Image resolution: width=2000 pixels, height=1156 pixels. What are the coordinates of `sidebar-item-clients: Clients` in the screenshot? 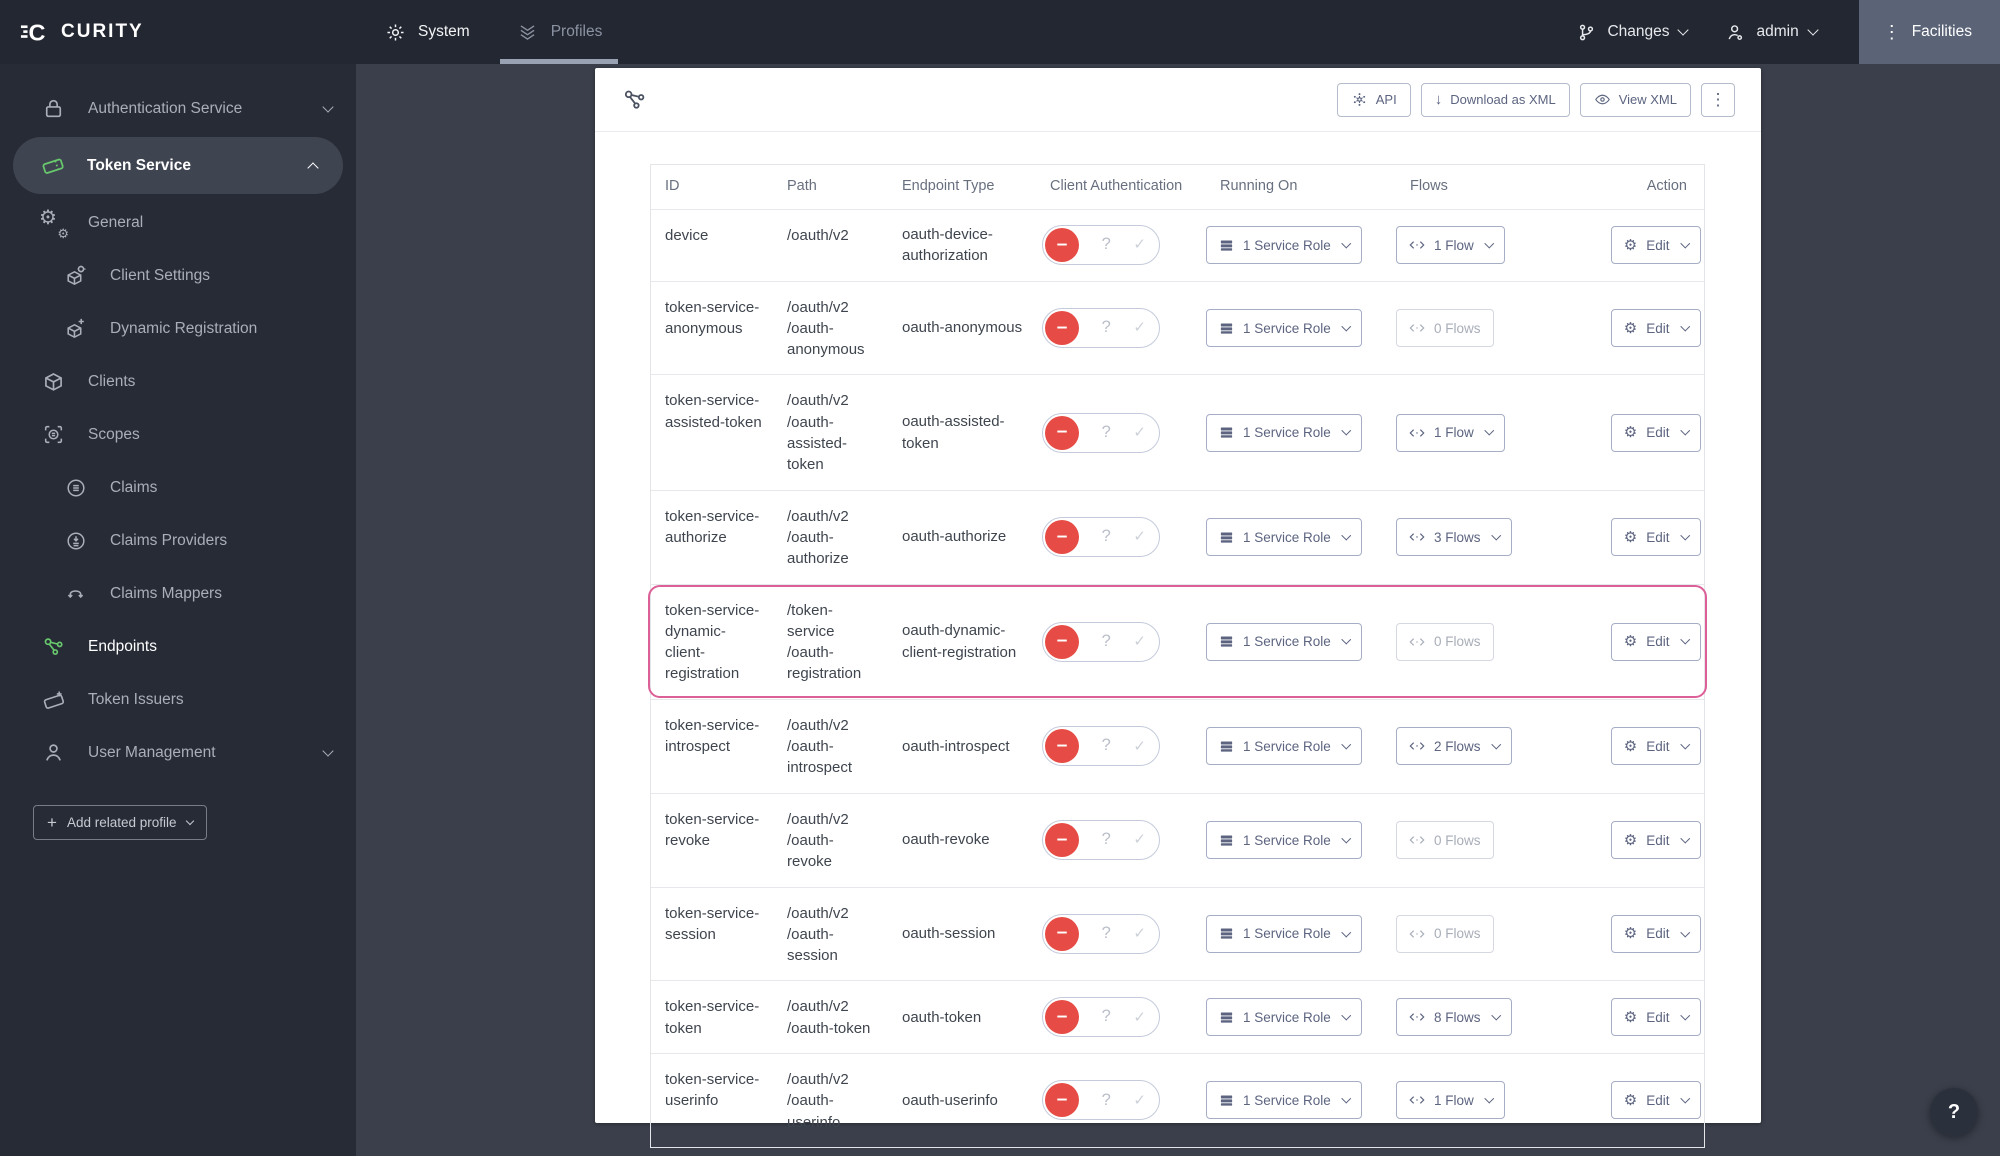 It's located at (178, 381).